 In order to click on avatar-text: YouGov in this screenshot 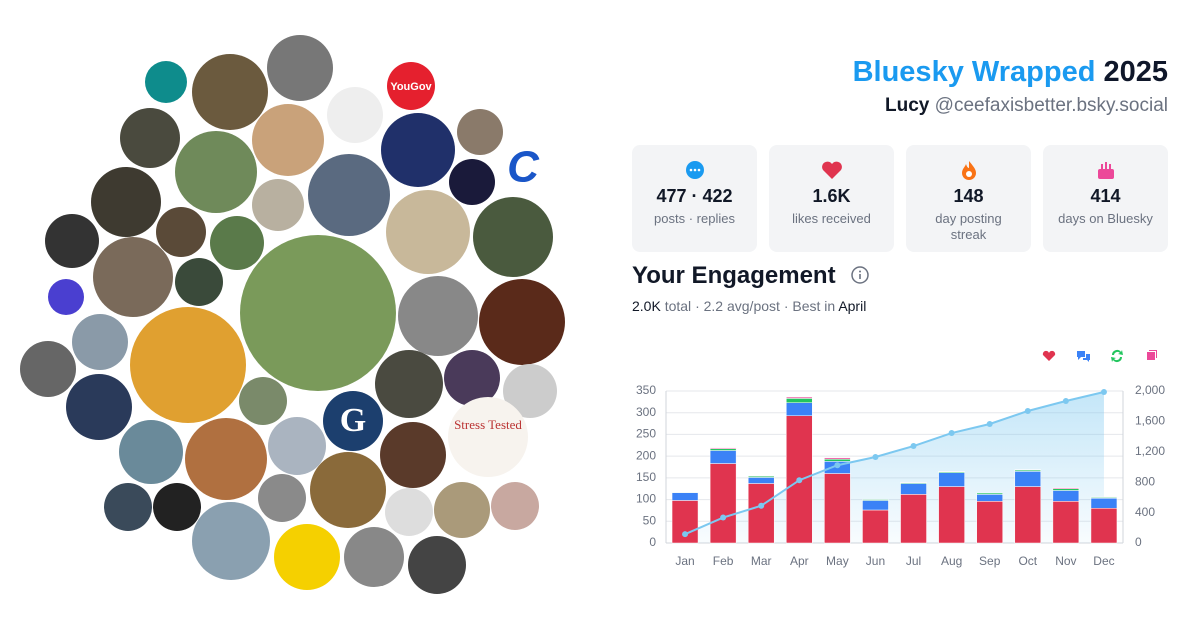, I will do `click(411, 87)`.